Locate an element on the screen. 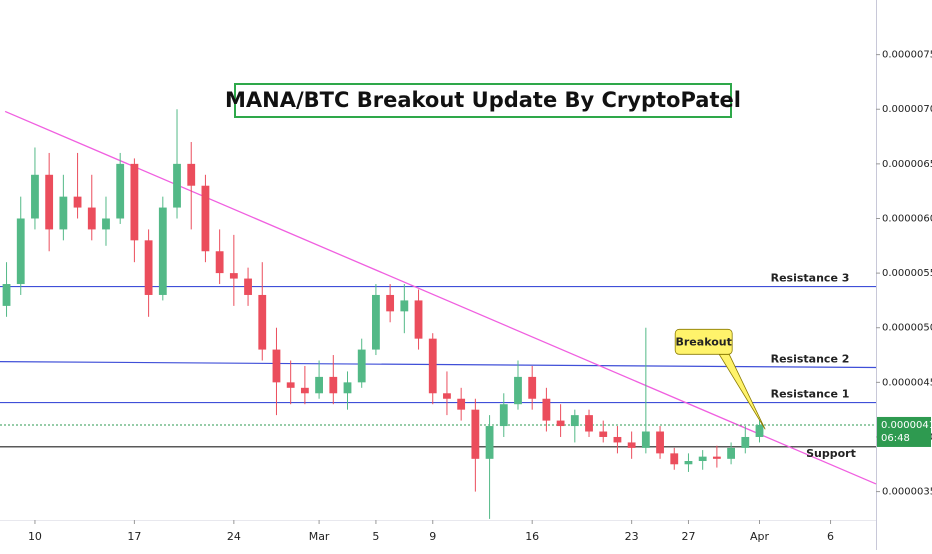  x-tick-label: Mar is located at coordinates (319, 536).